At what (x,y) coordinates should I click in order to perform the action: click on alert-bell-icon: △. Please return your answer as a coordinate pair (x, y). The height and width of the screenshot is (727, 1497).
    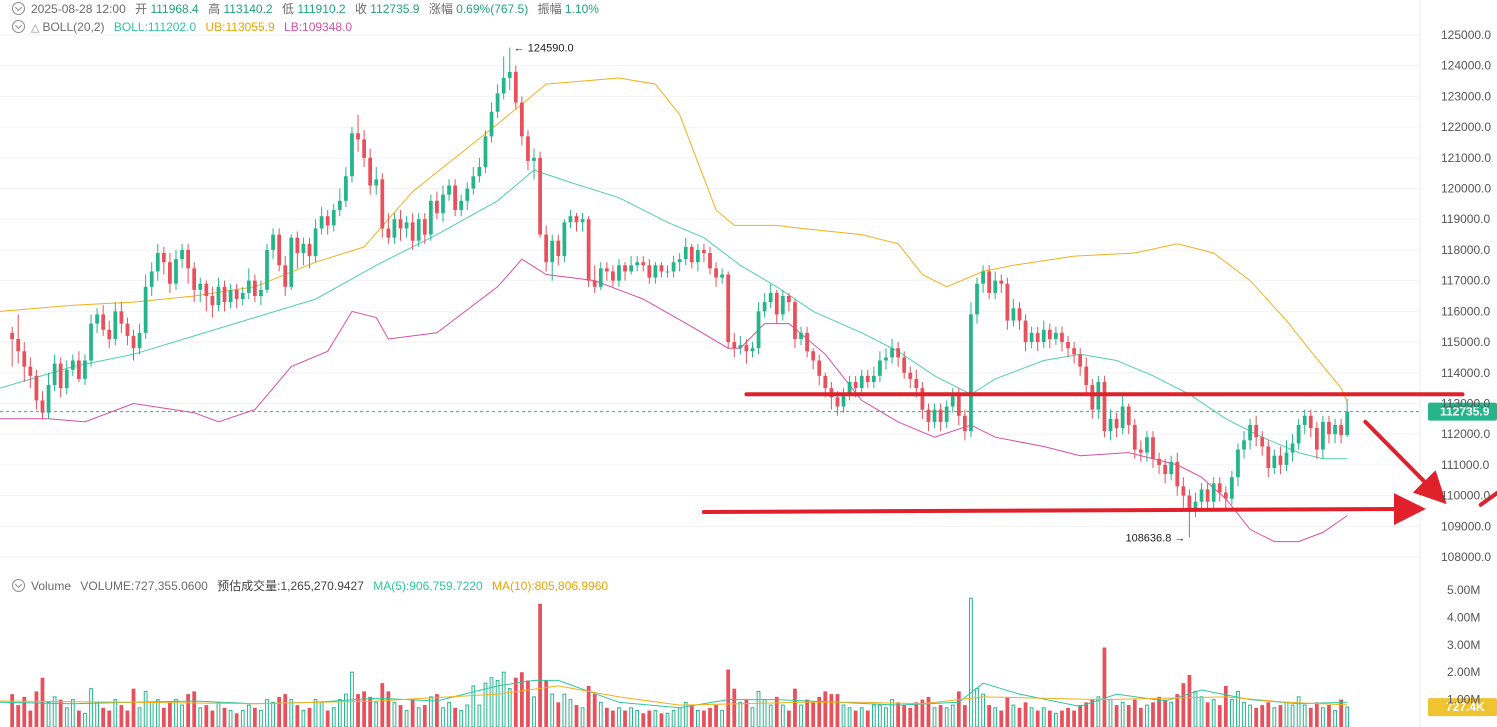
    Looking at the image, I should click on (35, 28).